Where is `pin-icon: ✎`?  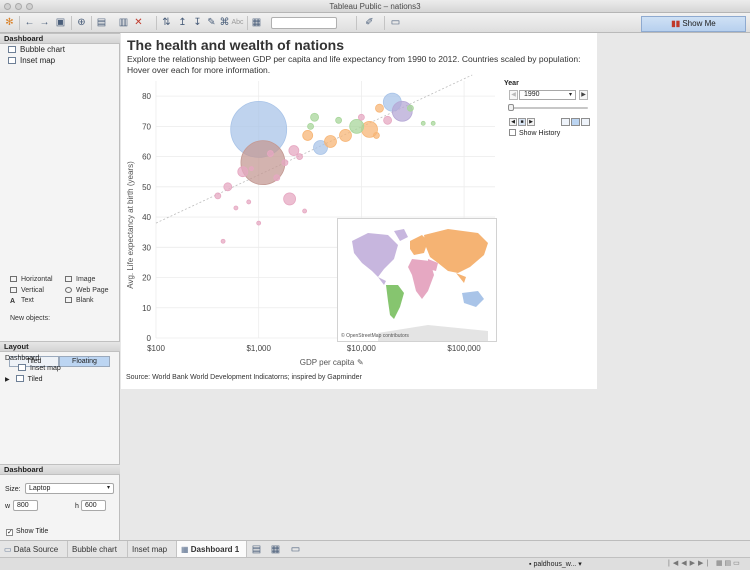
pin-icon: ✎ is located at coordinates (360, 362).